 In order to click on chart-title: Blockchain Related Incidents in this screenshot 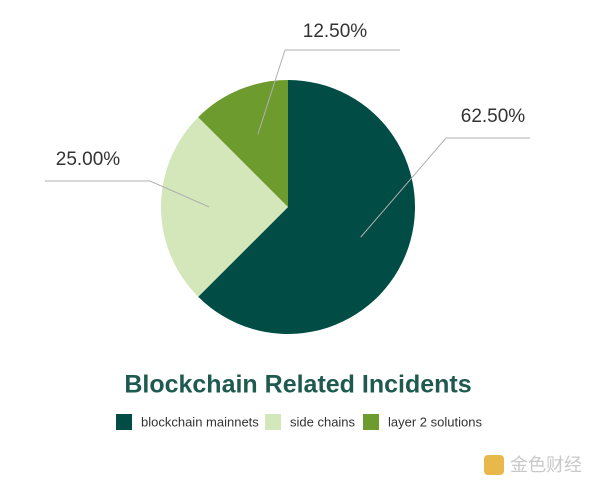, I will do `click(297, 385)`.